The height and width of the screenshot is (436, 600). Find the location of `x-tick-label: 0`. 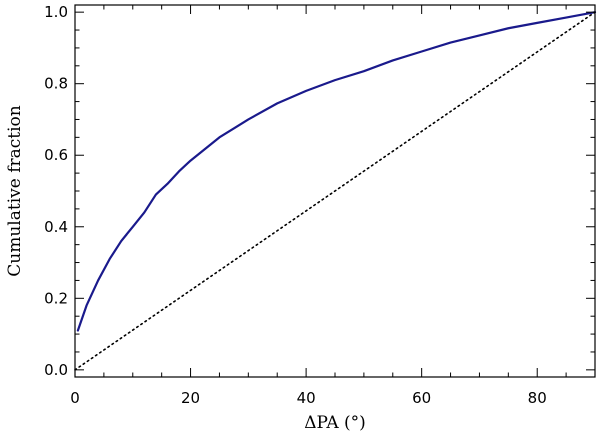

x-tick-label: 0 is located at coordinates (75, 398).